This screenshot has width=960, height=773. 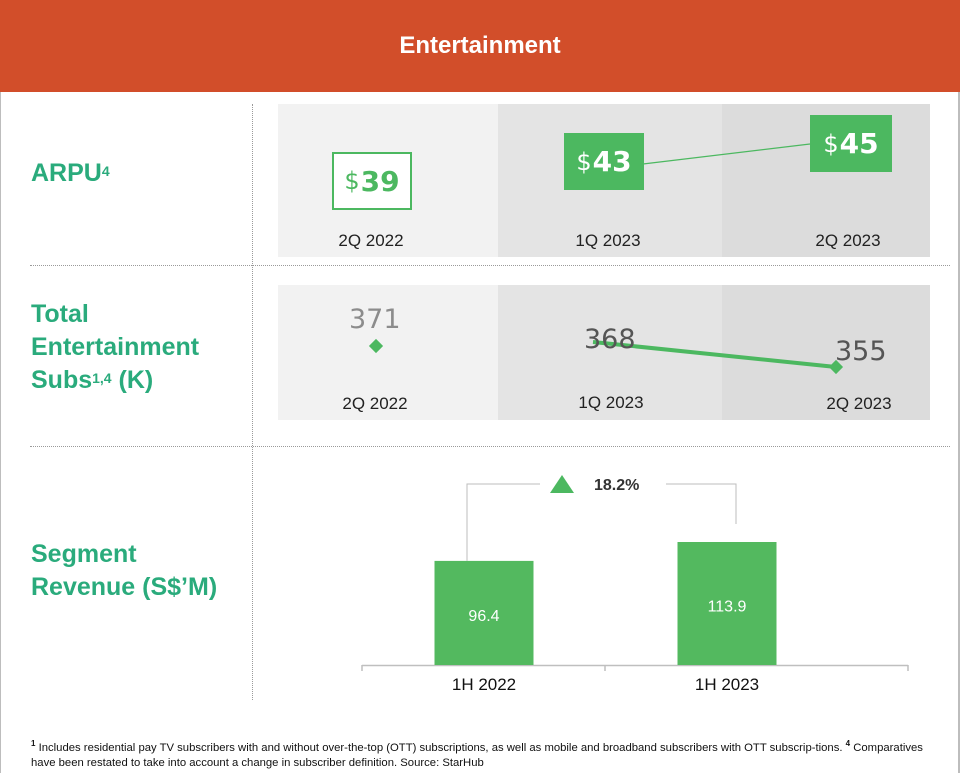 I want to click on subs-value-1q2023: 368, so click(x=610, y=339).